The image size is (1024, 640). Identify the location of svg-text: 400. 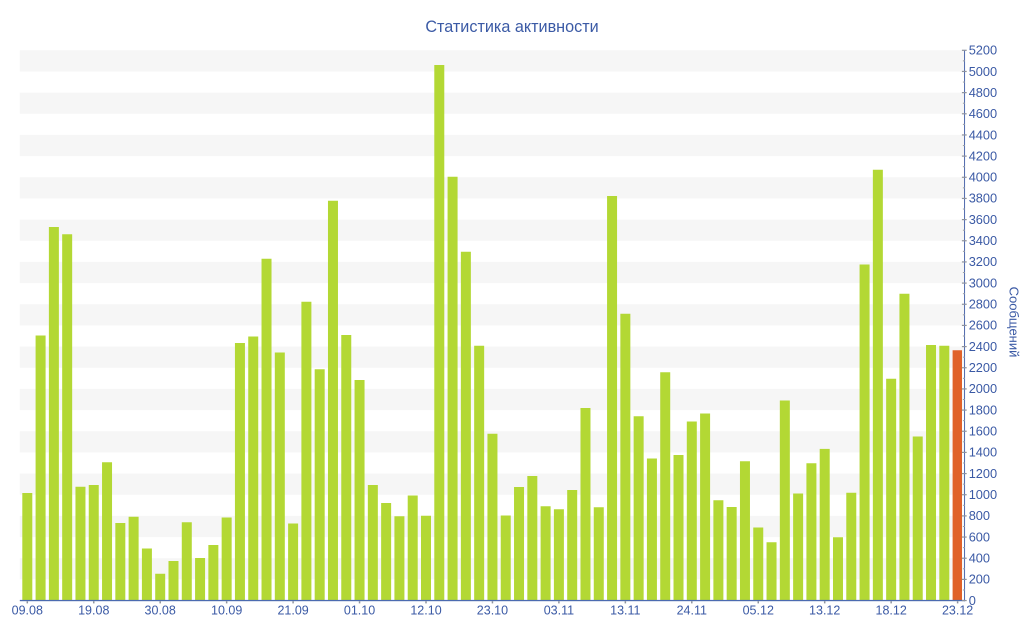
(979, 558).